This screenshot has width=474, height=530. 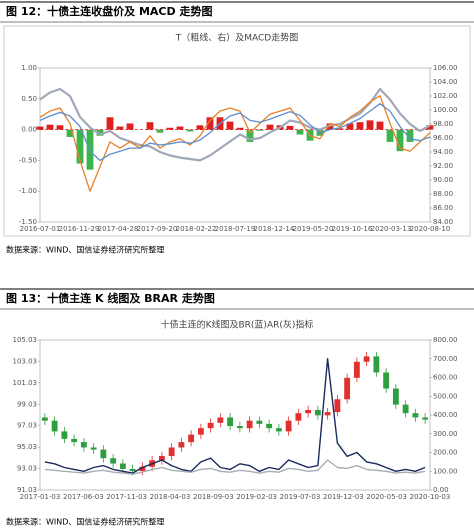 I want to click on y-tick-label: -1.00, so click(x=28, y=191).